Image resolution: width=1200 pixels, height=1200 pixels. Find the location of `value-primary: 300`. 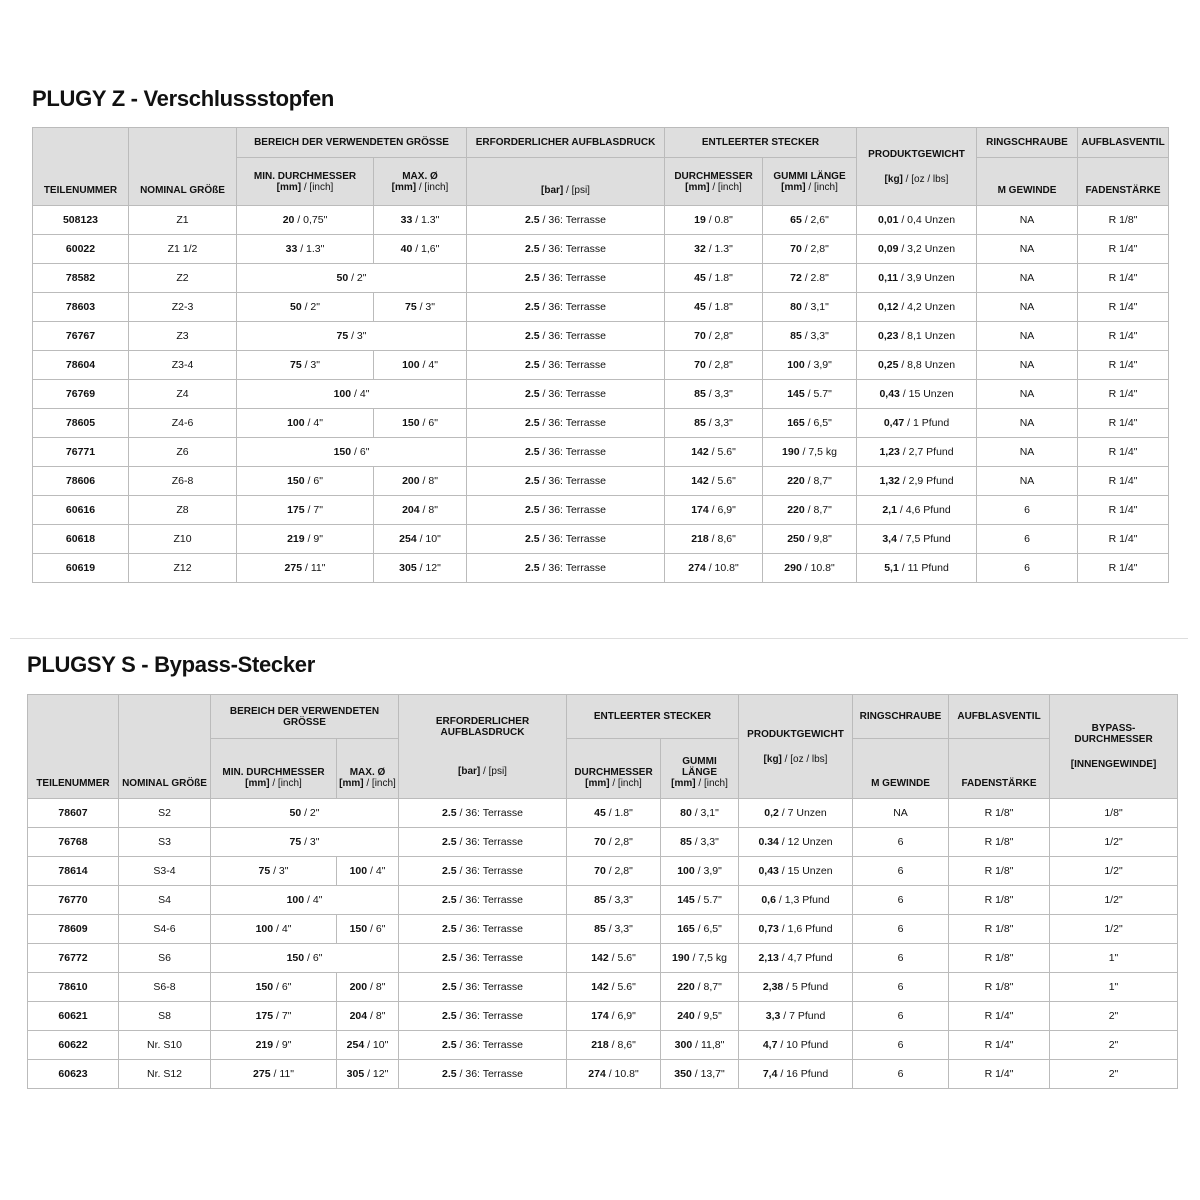

value-primary: 300 is located at coordinates (683, 1045).